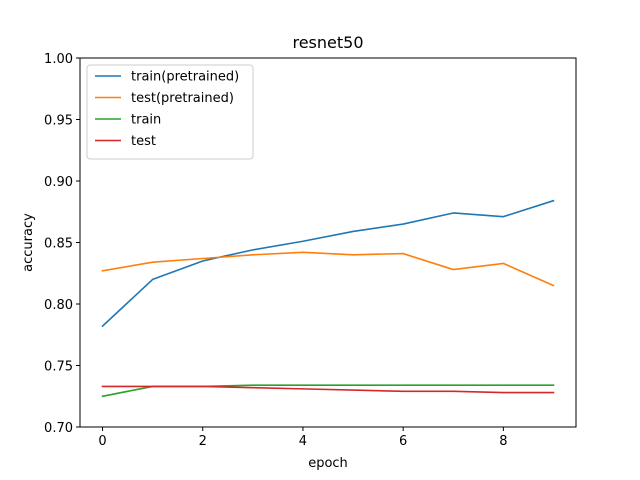 The width and height of the screenshot is (640, 480). I want to click on x-tick-label: 2, so click(203, 441).